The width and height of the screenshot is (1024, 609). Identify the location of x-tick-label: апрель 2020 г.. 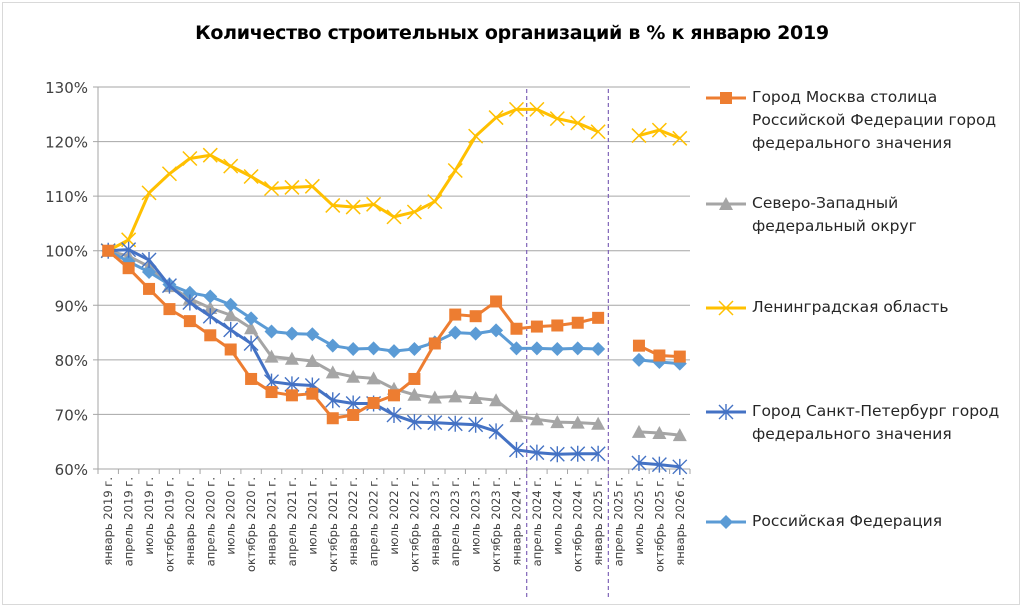
(210, 521).